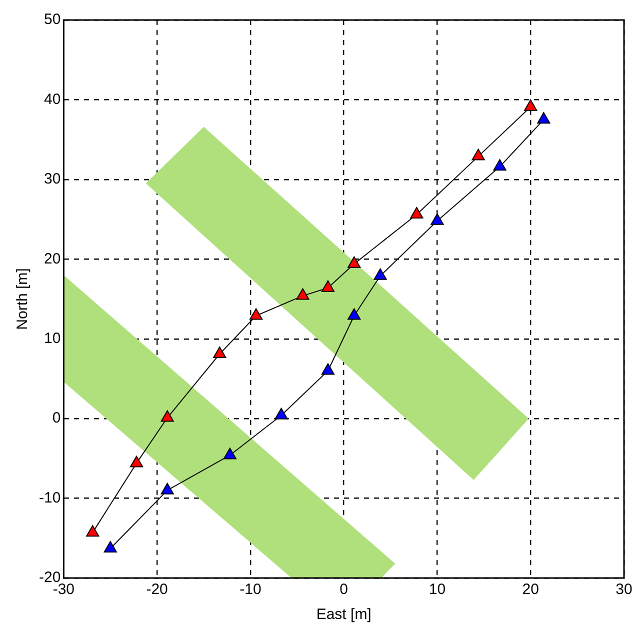 Image resolution: width=644 pixels, height=640 pixels. I want to click on x-tick-label: -20, so click(157, 589).